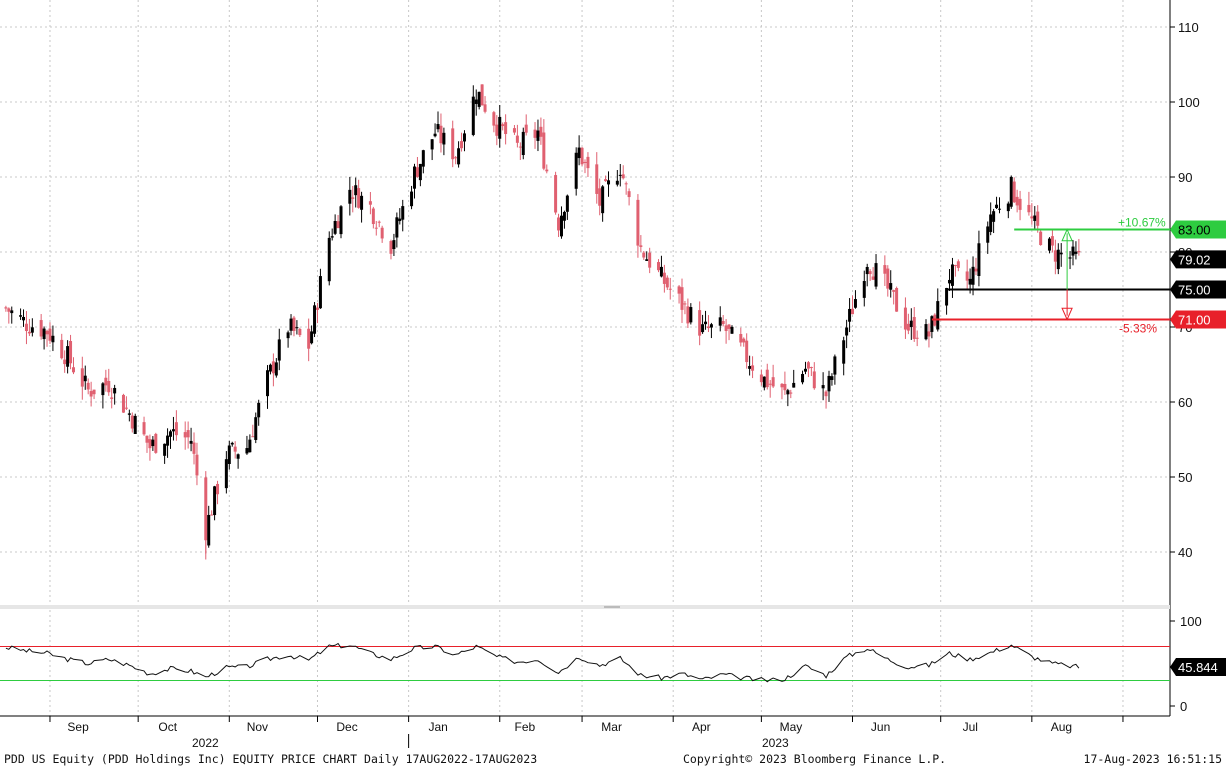  Describe the element at coordinates (1067, 314) in the screenshot. I see `downside-arrow-head` at that location.